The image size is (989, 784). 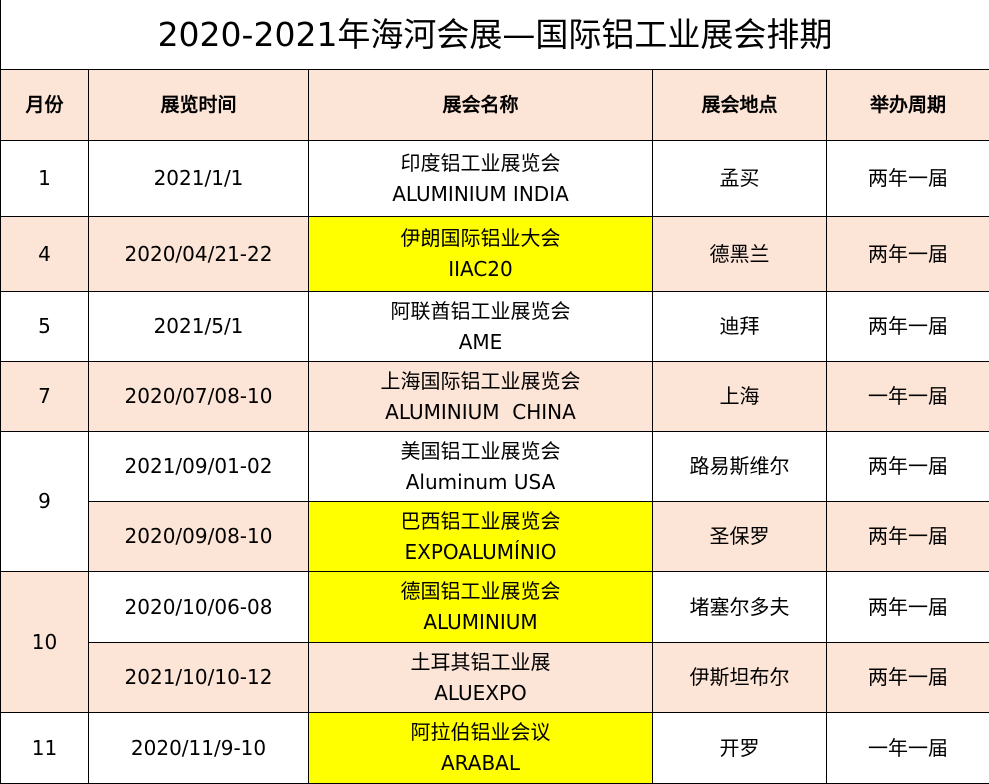 I want to click on name-chinese: 阿联酋铝工业展览会, so click(x=480, y=310).